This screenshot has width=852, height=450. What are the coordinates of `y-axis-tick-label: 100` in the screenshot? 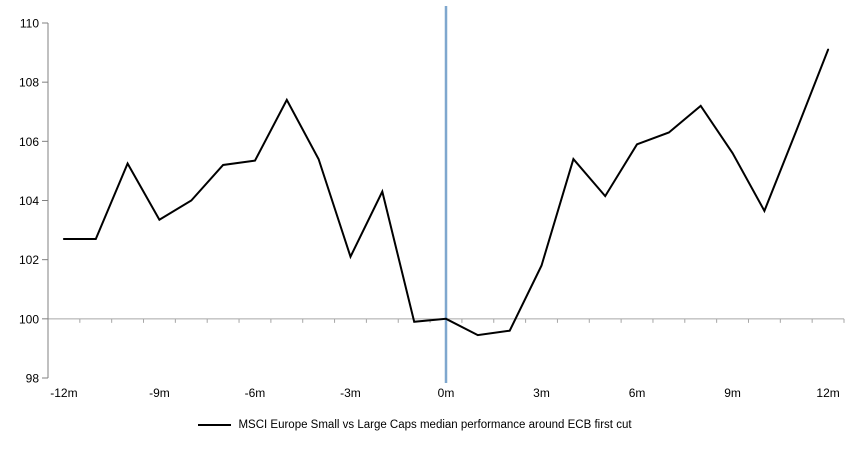 It's located at (29, 319).